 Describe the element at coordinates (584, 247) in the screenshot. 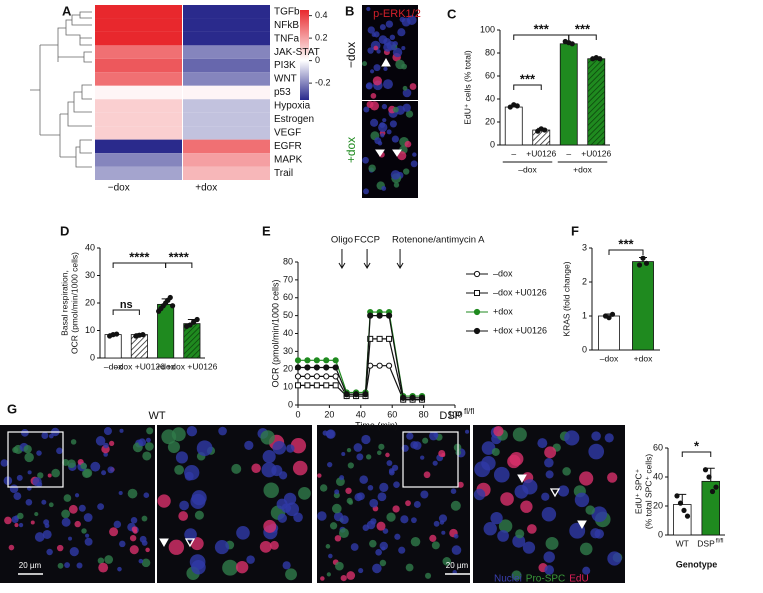

I see `y-tick-label: 3` at that location.